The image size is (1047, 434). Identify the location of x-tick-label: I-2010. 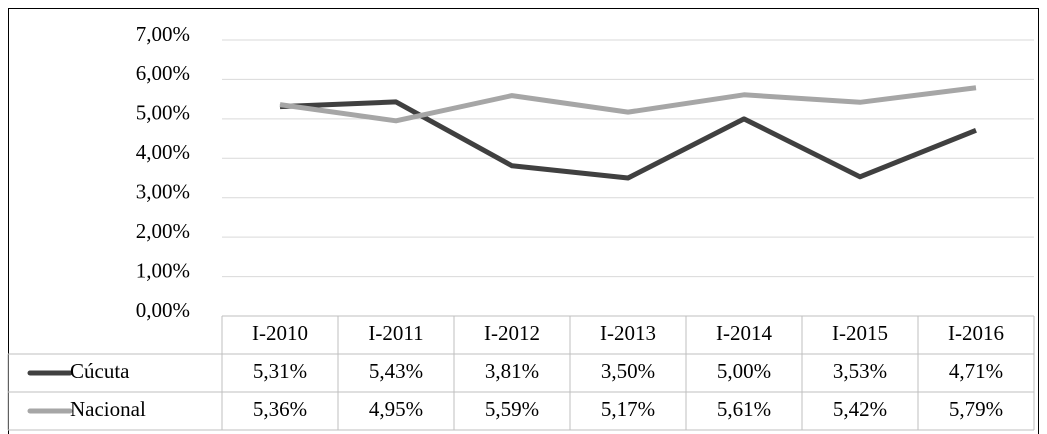
(280, 333).